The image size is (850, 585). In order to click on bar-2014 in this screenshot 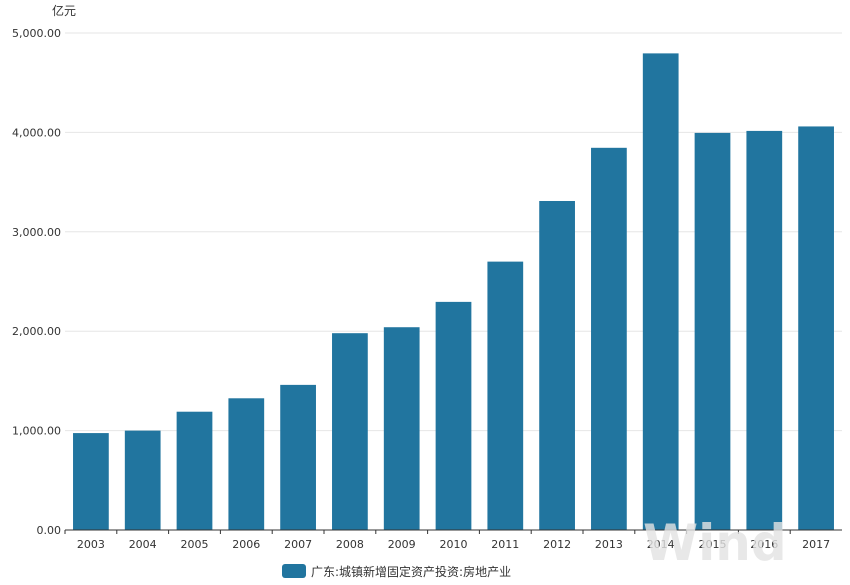, I will do `click(660, 291)`.